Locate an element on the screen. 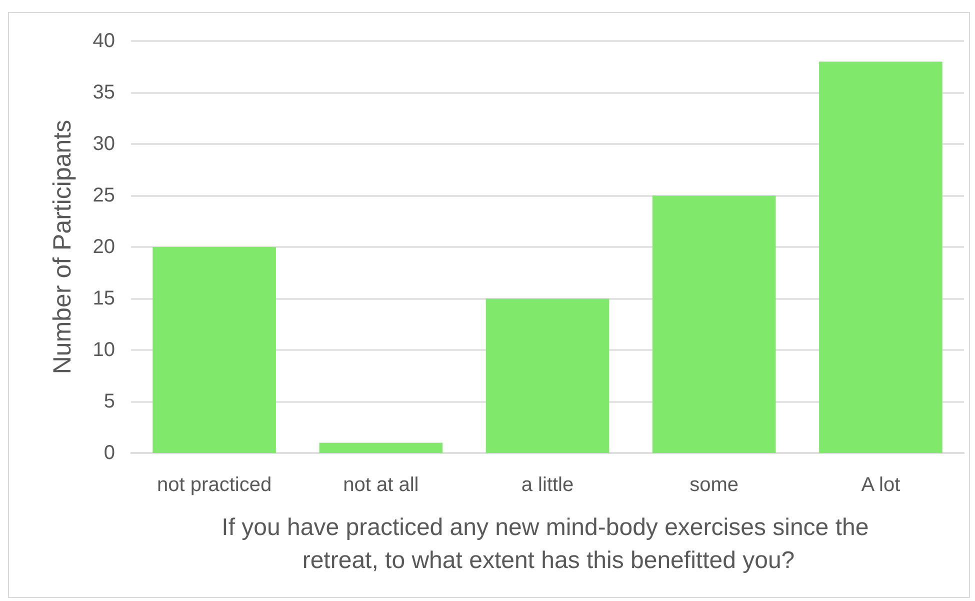 This screenshot has height=601, width=975. y-tick-label: 0 is located at coordinates (109, 453).